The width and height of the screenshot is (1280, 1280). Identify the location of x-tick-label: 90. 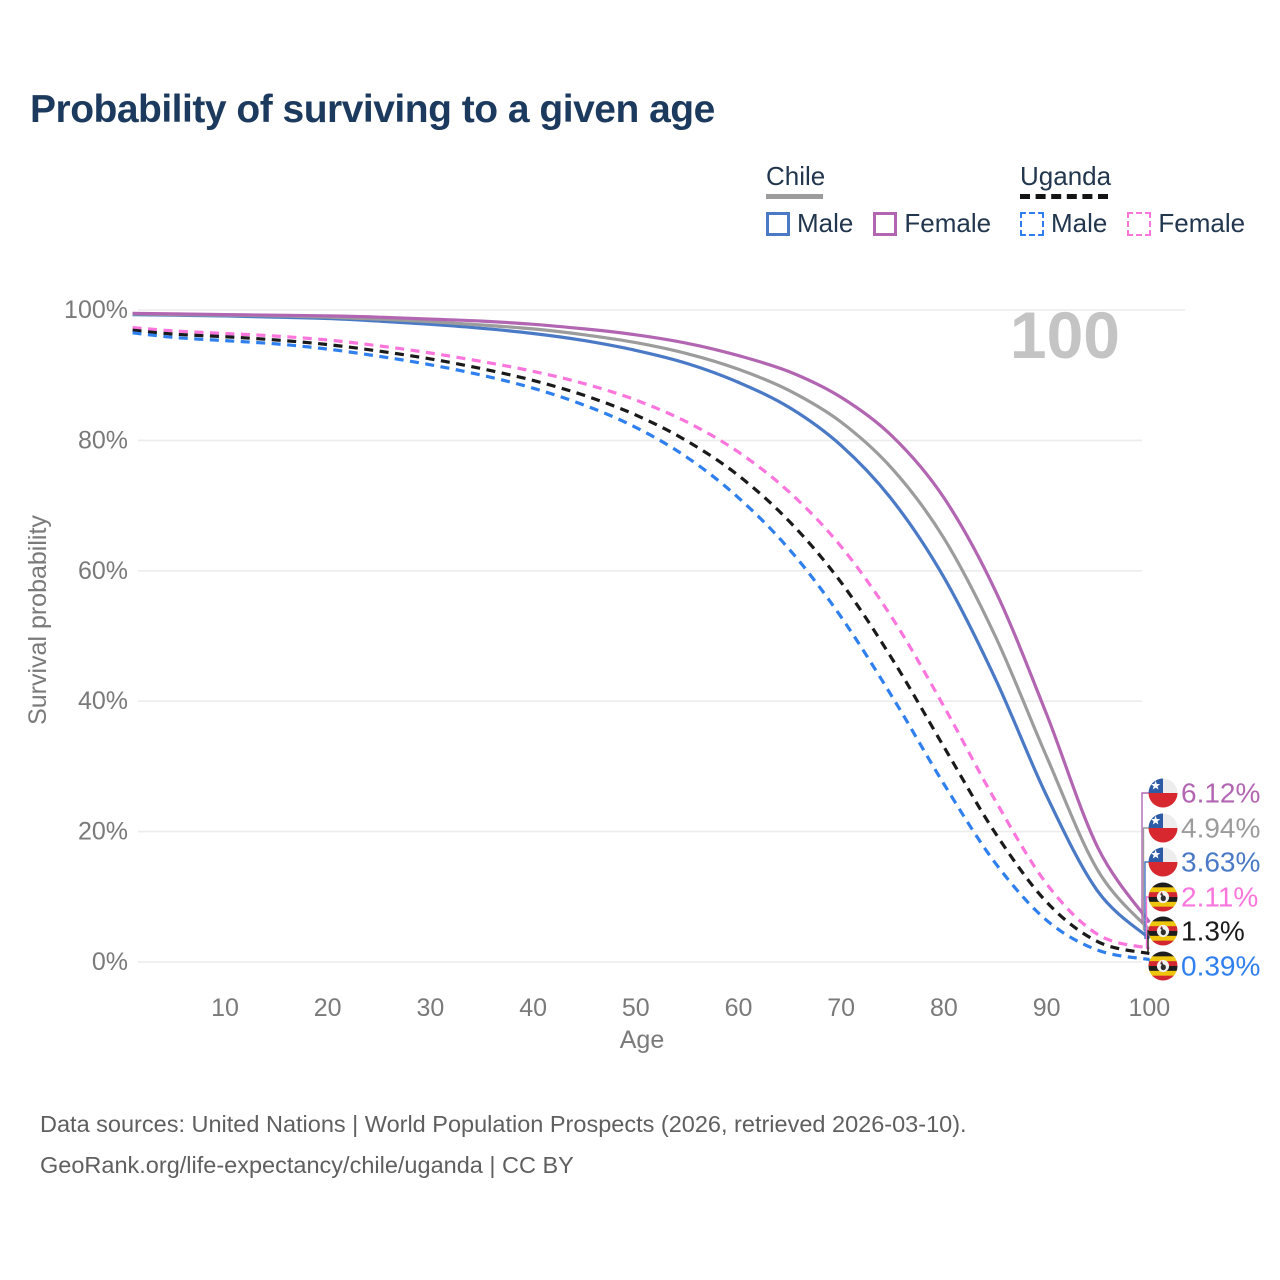
(1047, 1008).